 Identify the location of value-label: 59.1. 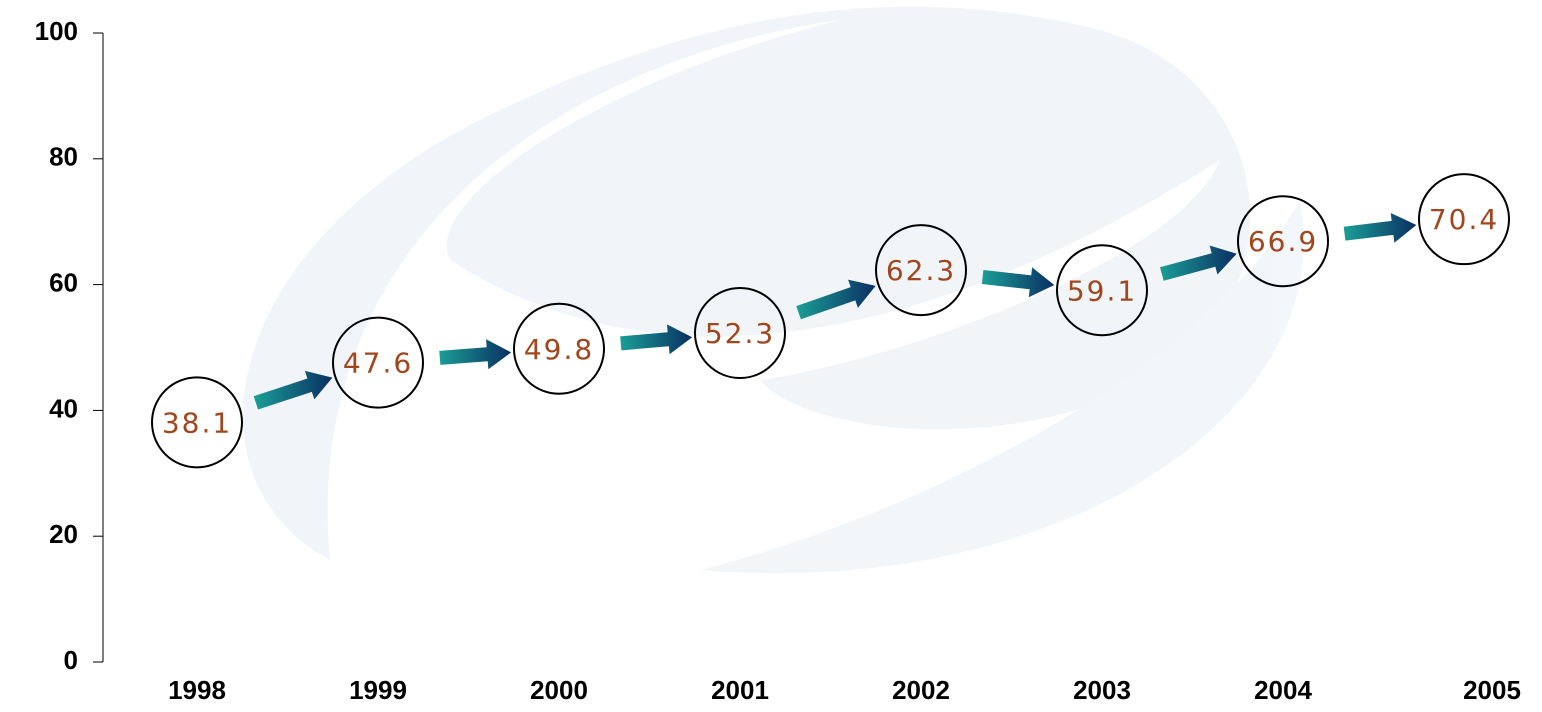
(1102, 290).